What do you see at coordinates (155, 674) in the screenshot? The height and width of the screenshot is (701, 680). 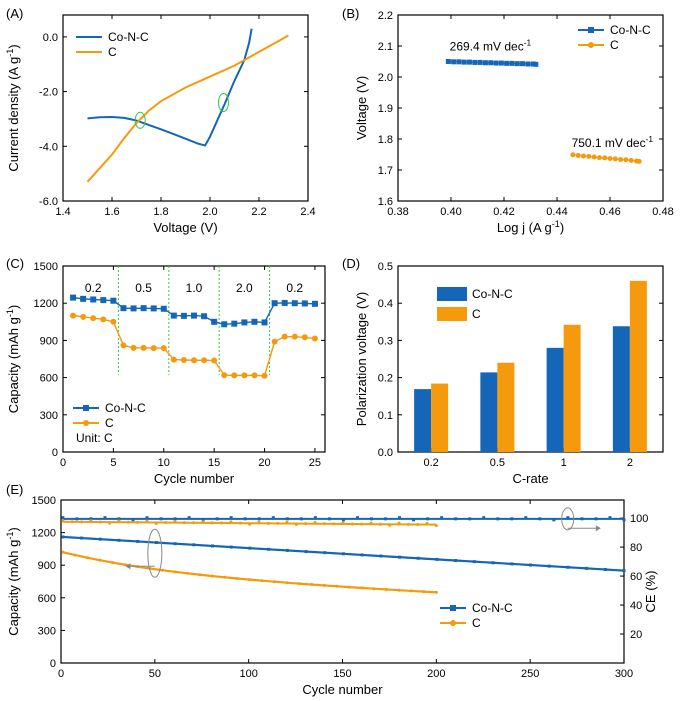 I see `x-tick-label: 50` at bounding box center [155, 674].